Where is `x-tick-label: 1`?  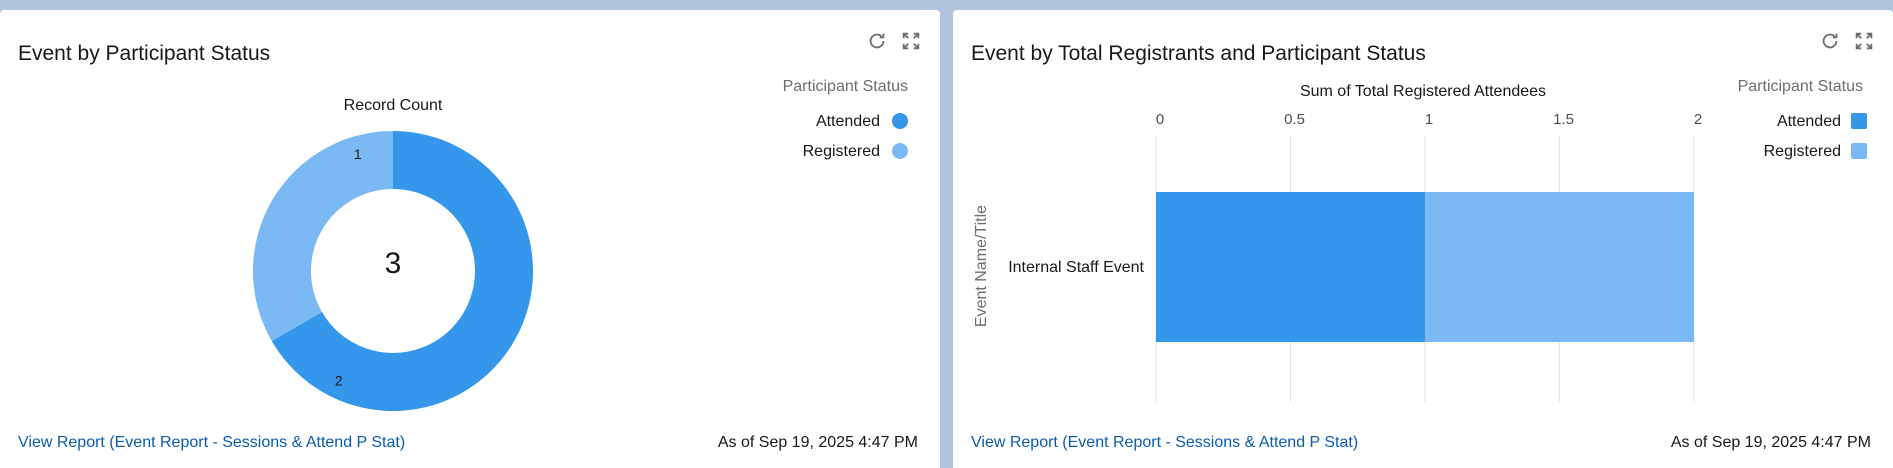
x-tick-label: 1 is located at coordinates (1429, 119).